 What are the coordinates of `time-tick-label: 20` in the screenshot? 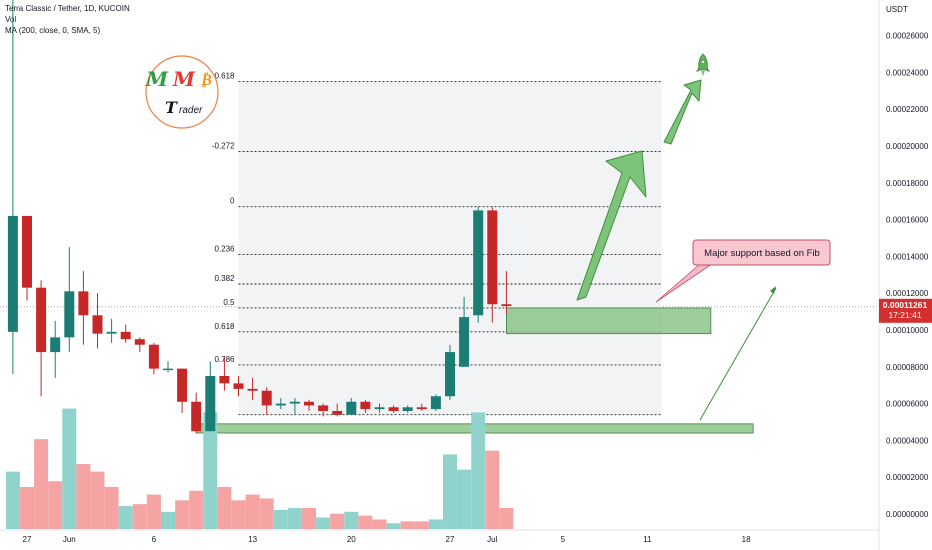 It's located at (351, 539).